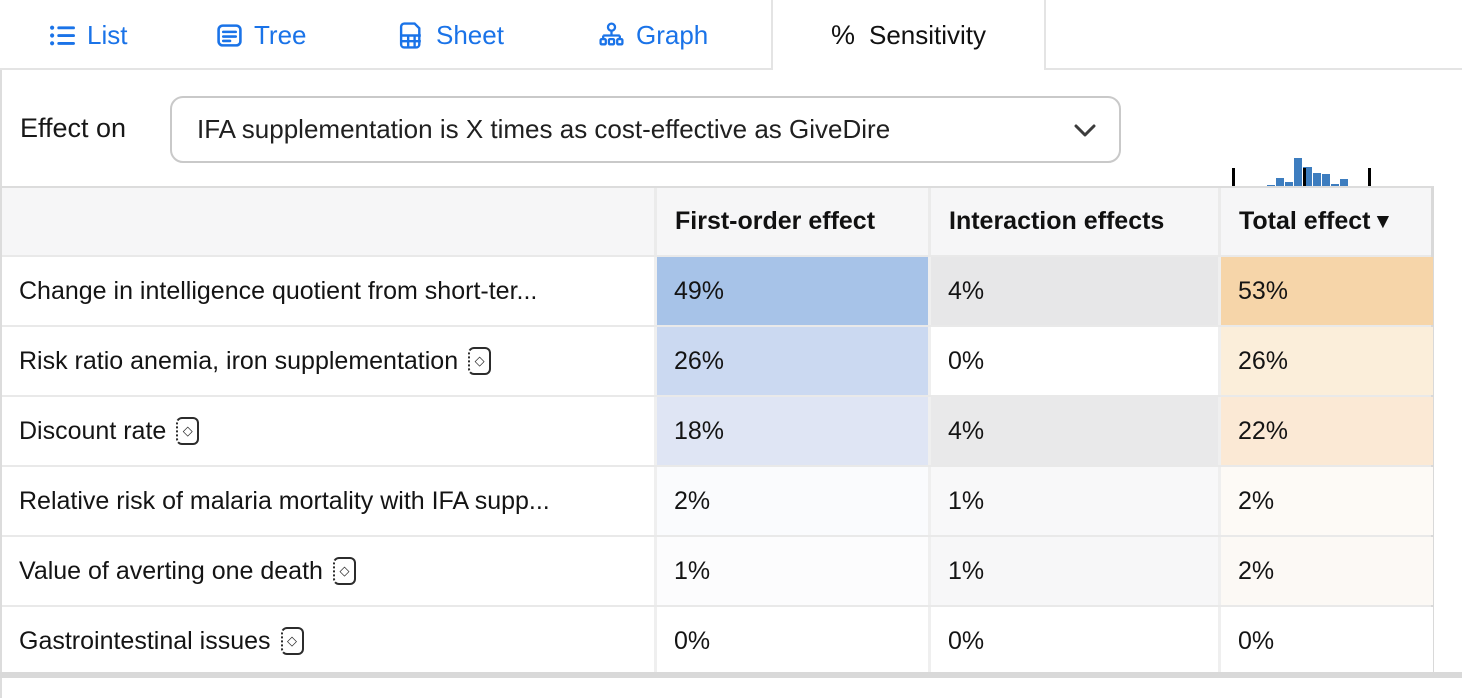 This screenshot has height=698, width=1462. I want to click on row-label: Risk ratio anemia, iron supplementation ◇, so click(328, 361).